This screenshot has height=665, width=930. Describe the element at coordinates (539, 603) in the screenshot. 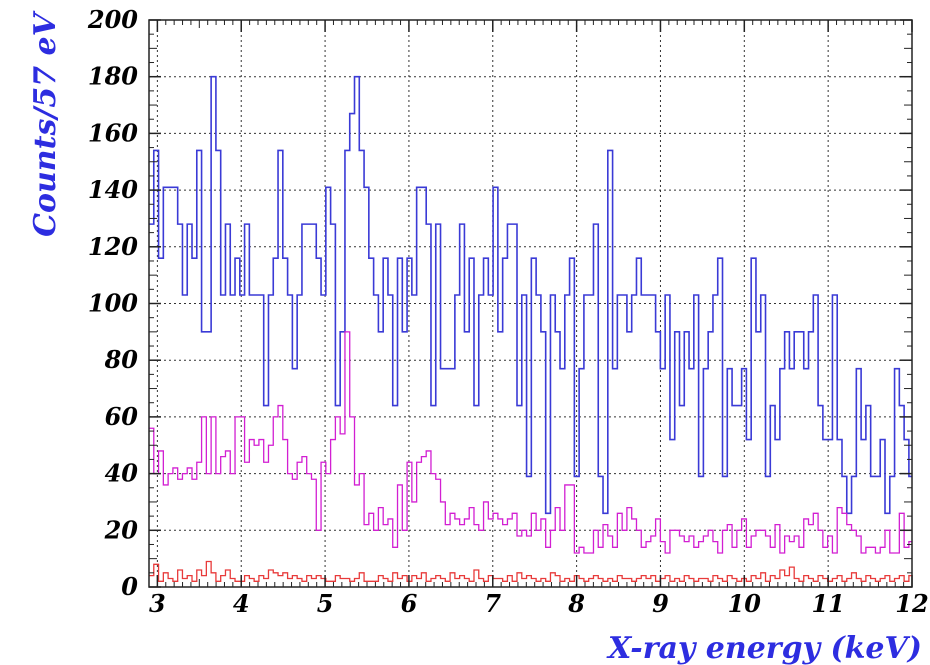

I see `x-tick-labels: 3 4 5 6 7 8 9 10 11 12` at that location.